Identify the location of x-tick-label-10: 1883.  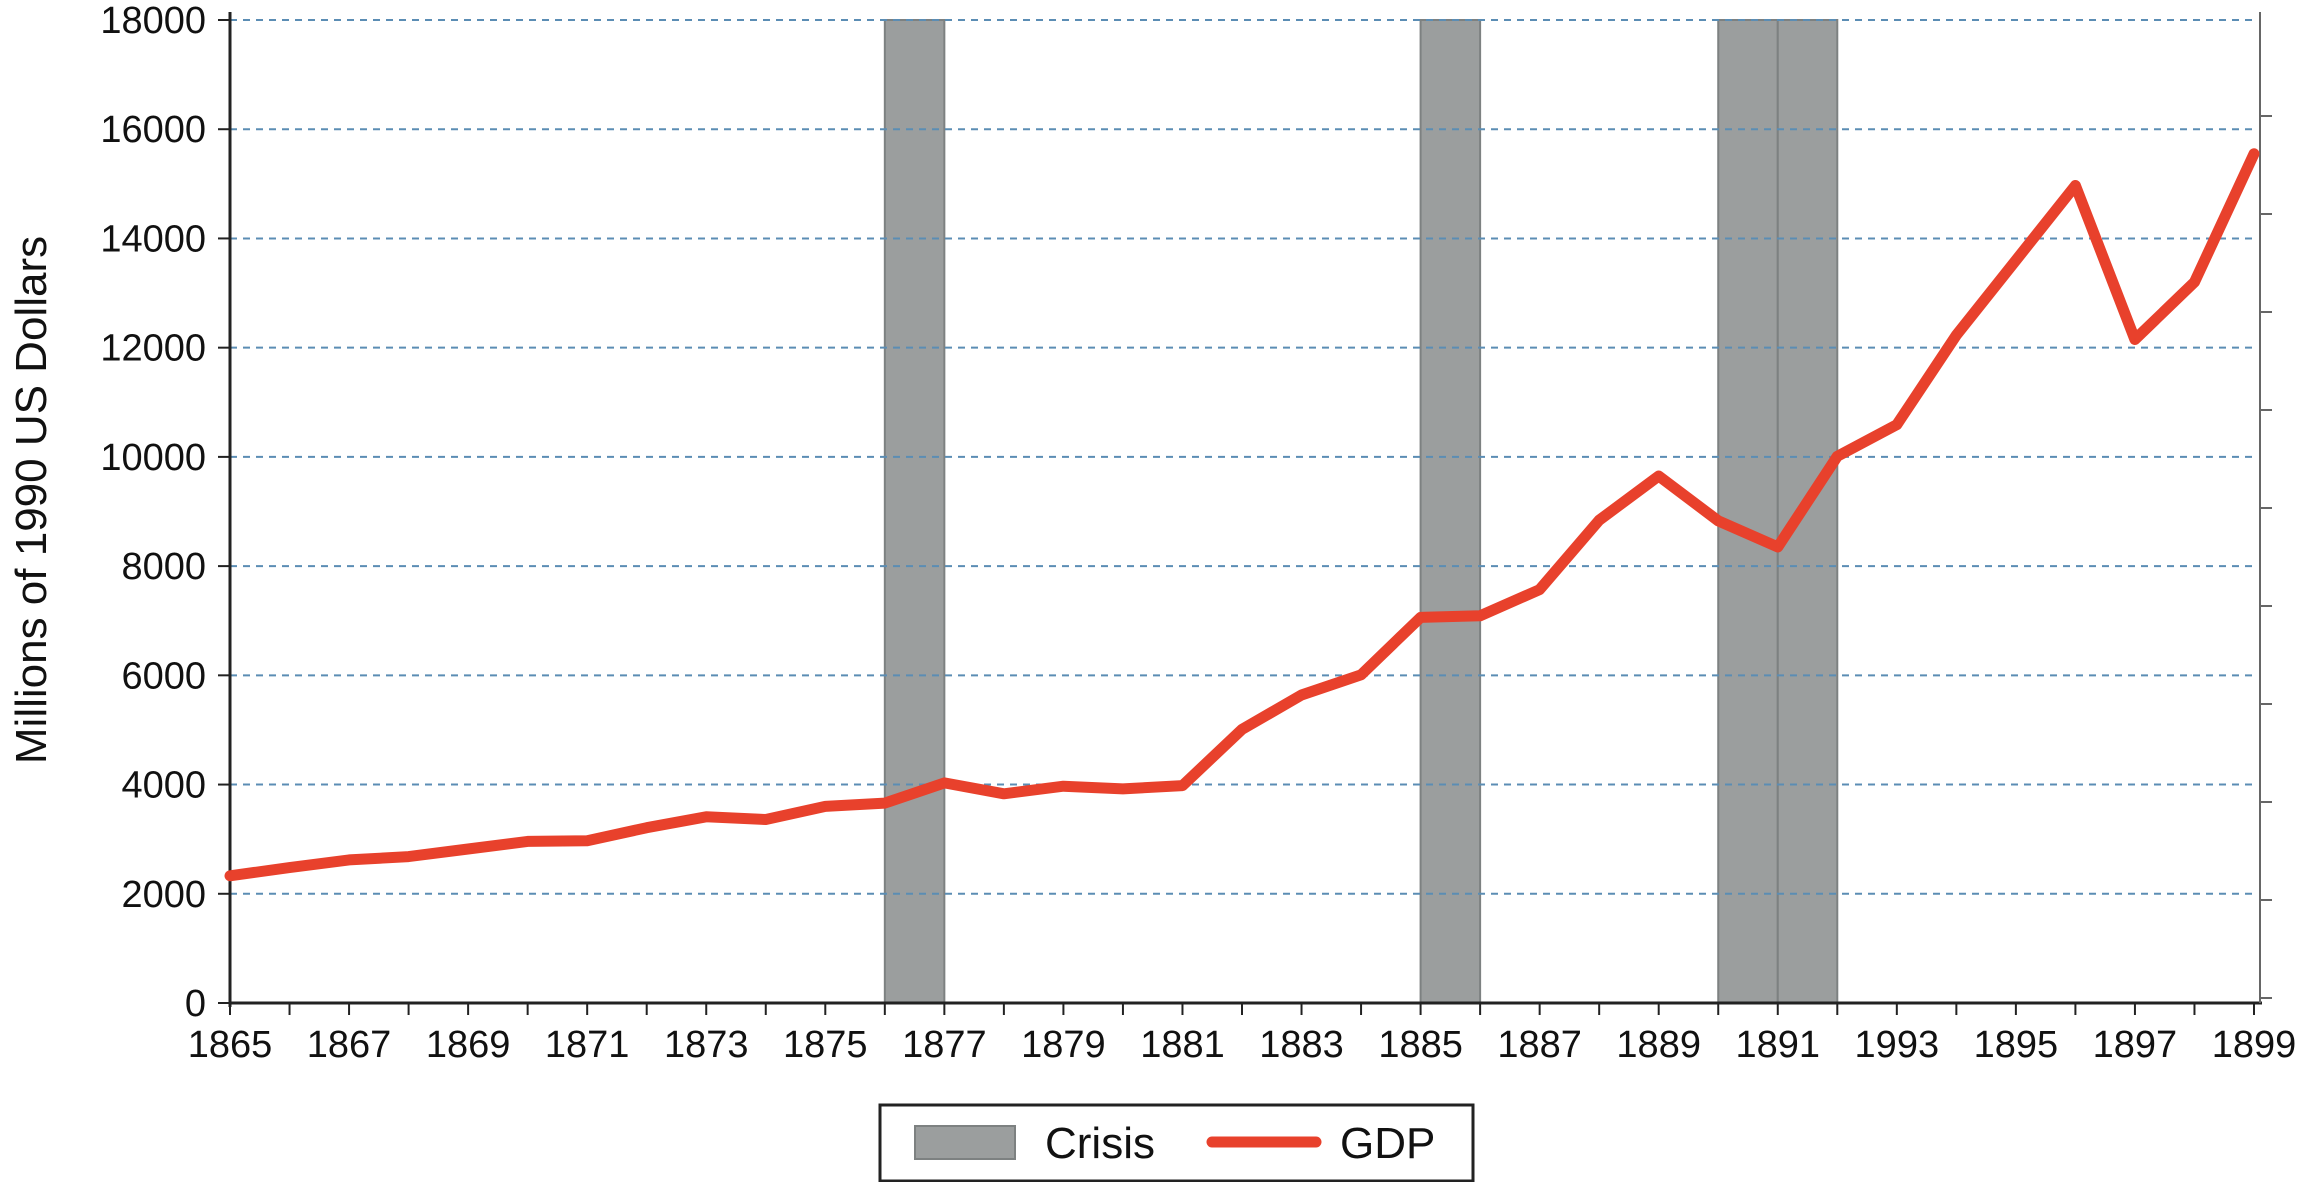
(1301, 1045).